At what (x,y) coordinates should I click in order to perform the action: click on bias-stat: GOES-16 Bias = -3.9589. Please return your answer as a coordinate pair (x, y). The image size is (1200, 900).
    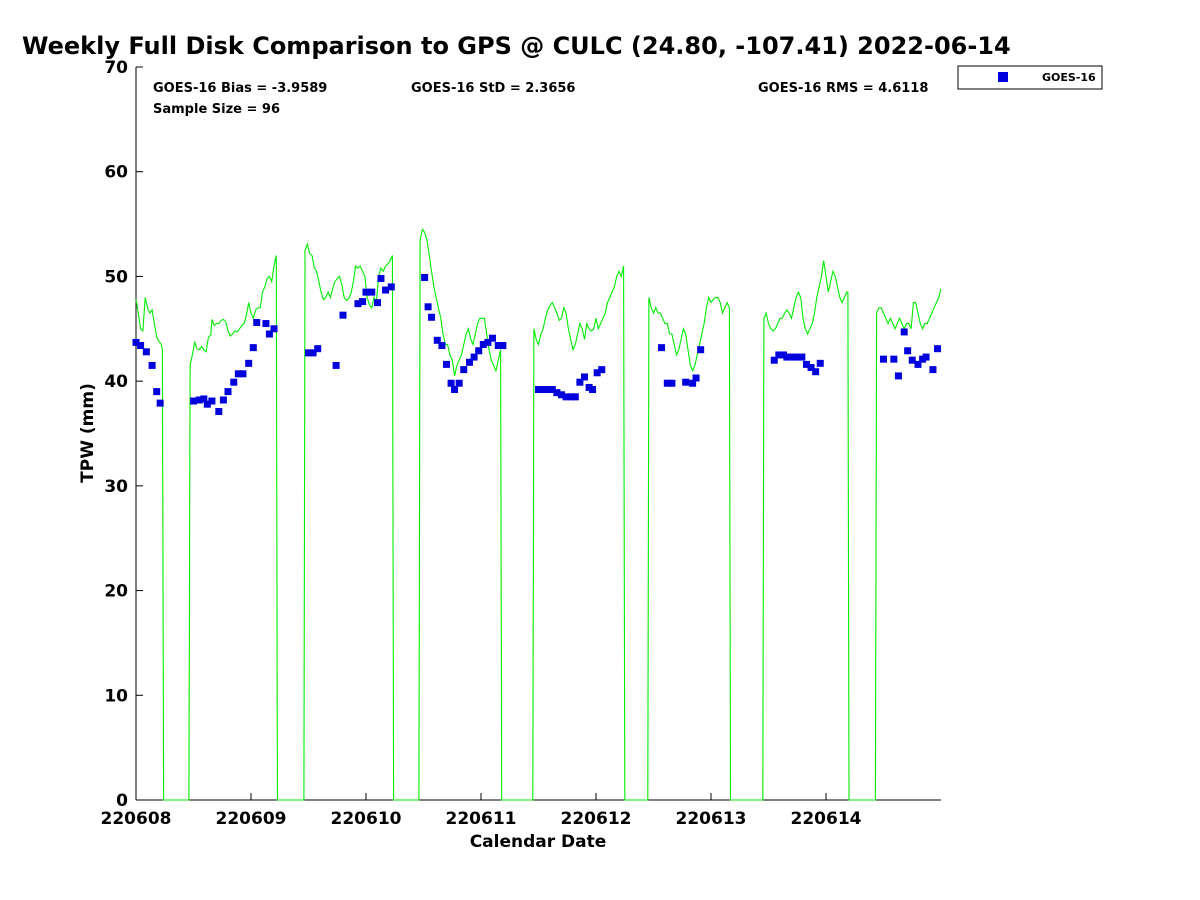
    Looking at the image, I should click on (240, 88).